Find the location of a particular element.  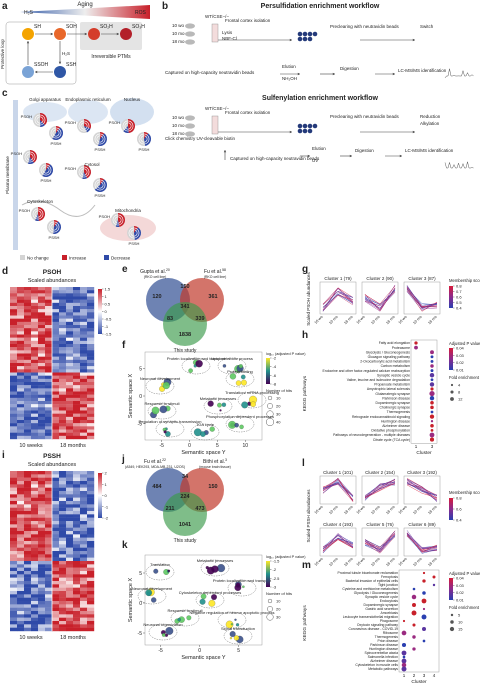

pathway-label: Amoebiasis is located at coordinates (389, 613).